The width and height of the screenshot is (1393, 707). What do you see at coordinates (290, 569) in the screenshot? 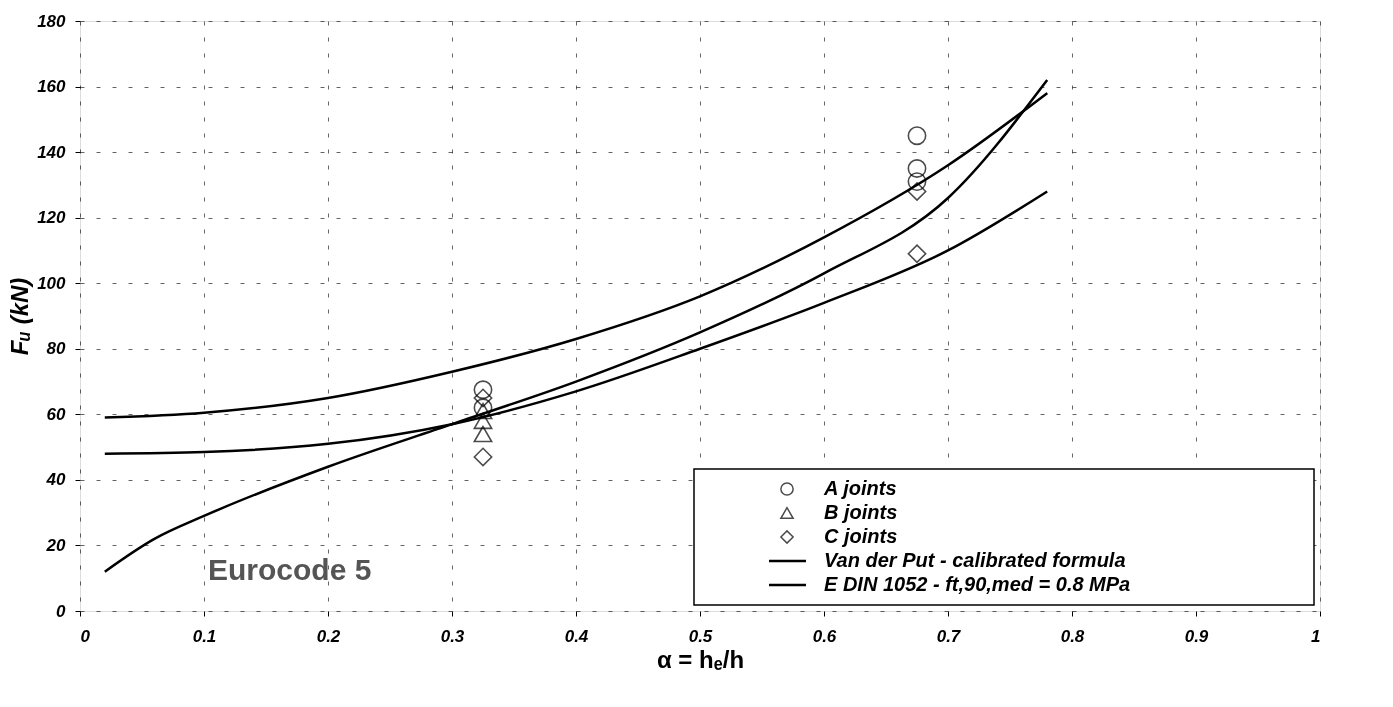
I see `annotation: Eurocode 5` at bounding box center [290, 569].